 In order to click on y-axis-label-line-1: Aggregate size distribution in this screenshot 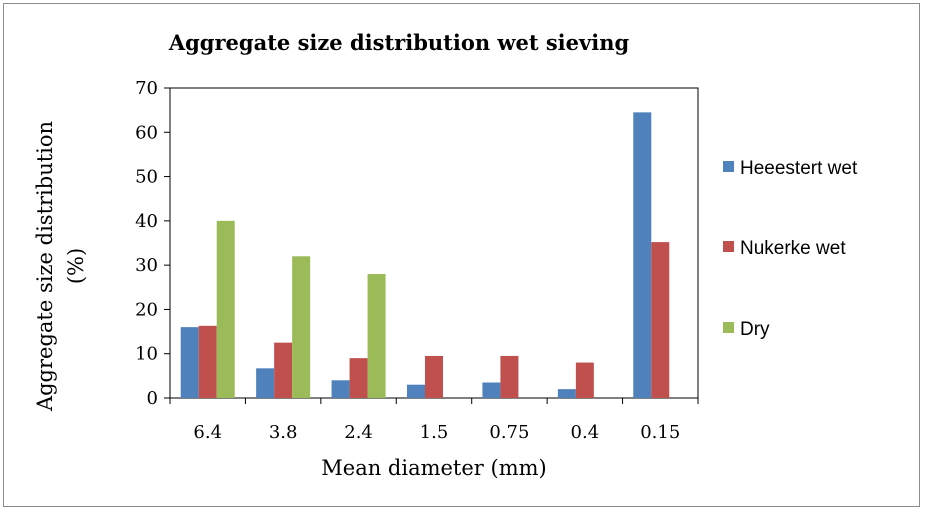, I will do `click(45, 266)`.